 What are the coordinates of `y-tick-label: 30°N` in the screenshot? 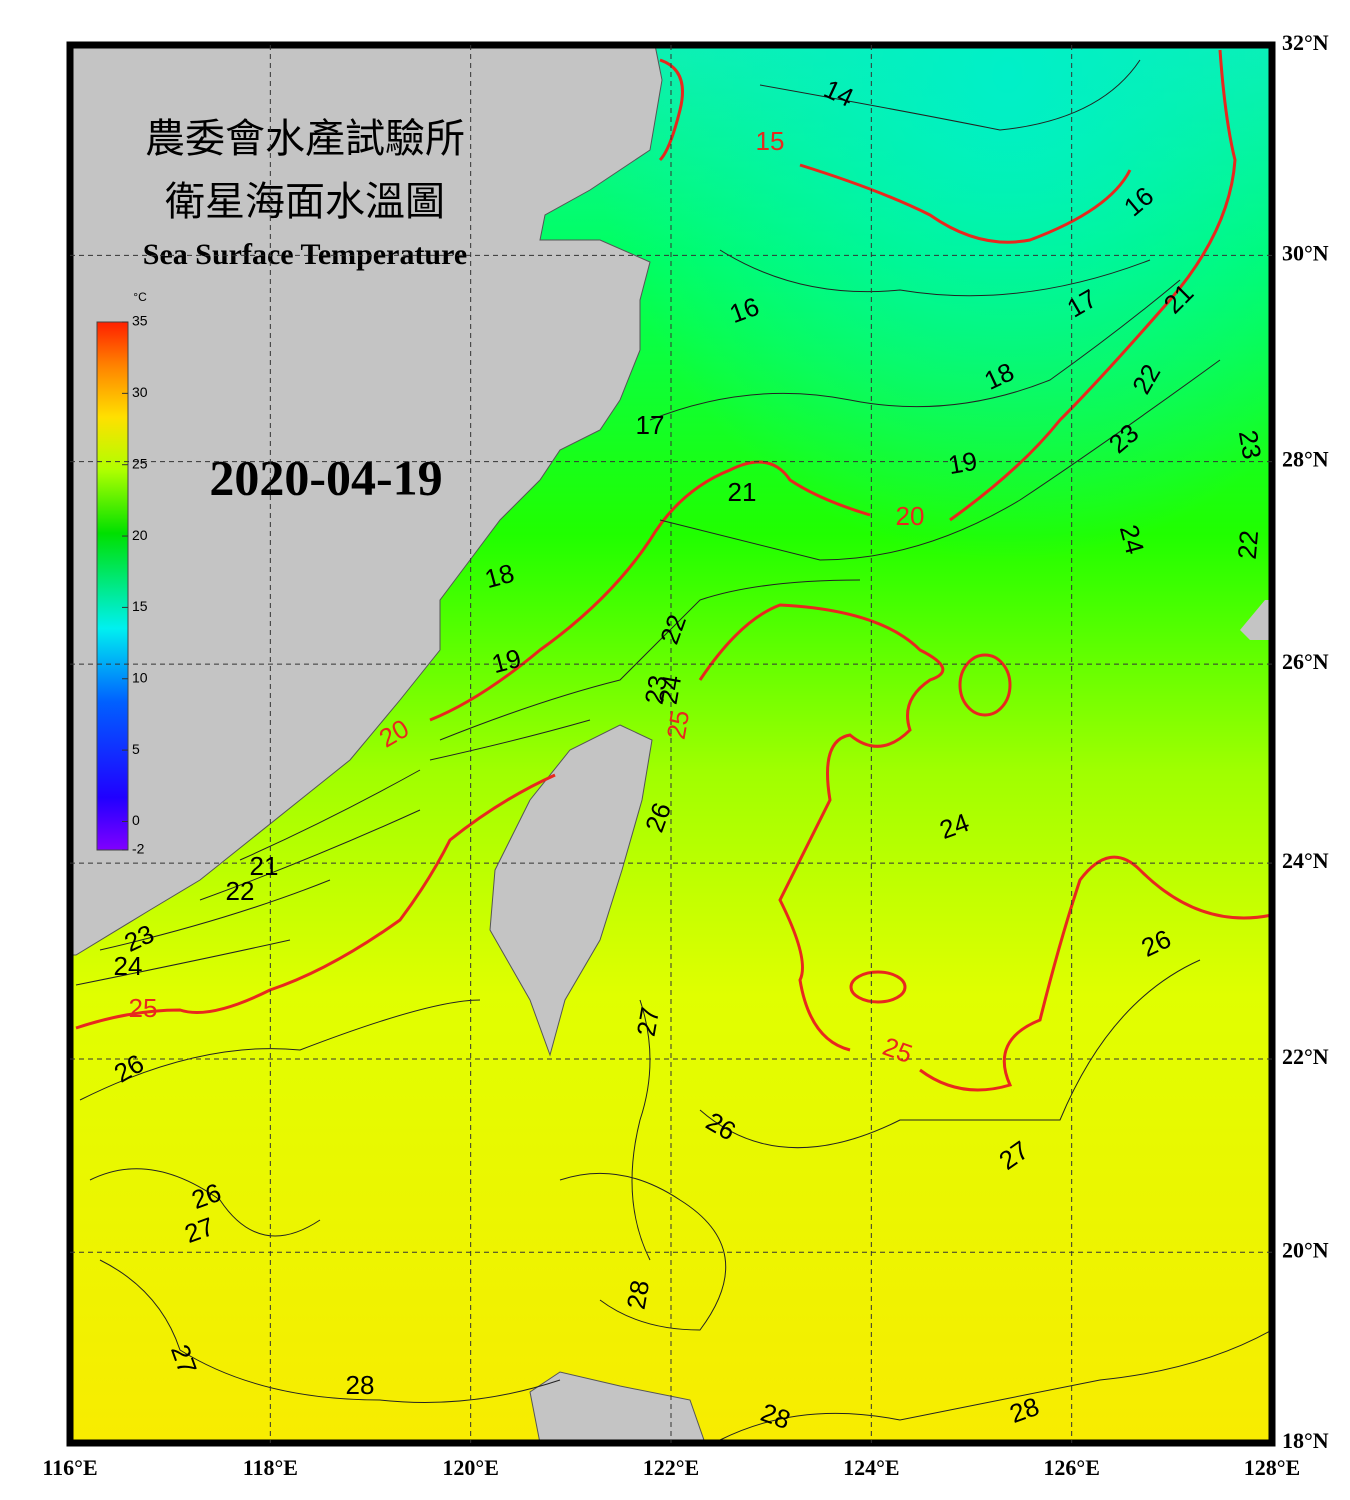 It's located at (1305, 252).